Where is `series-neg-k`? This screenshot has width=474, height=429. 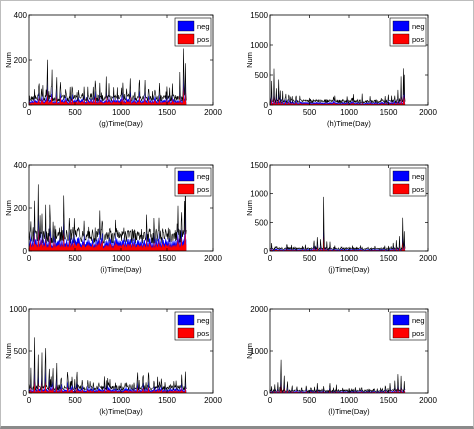
series-neg-k is located at coordinates (108, 376).